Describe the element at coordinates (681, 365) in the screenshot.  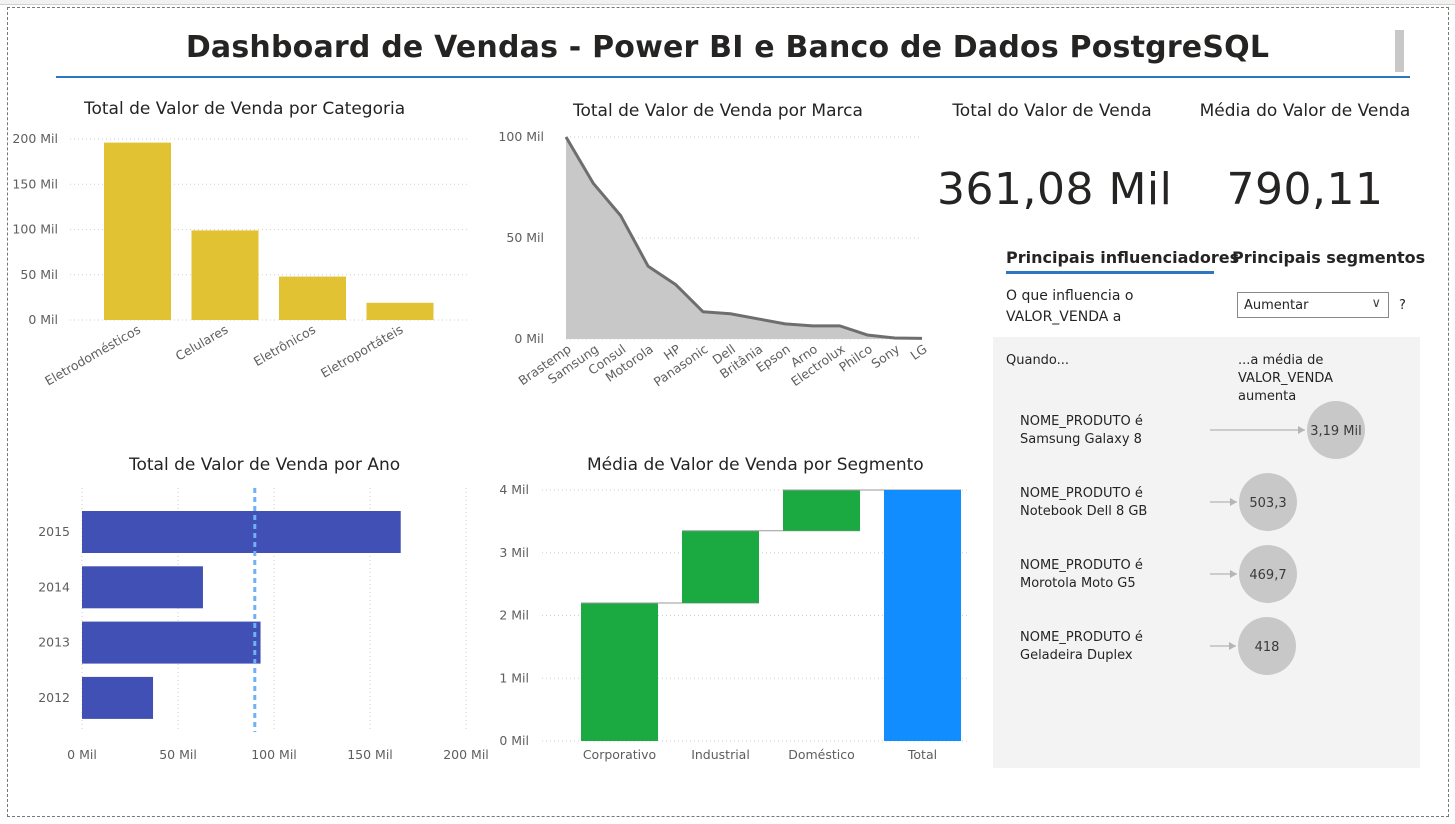
I see `x-tick-label: Panasonic` at that location.